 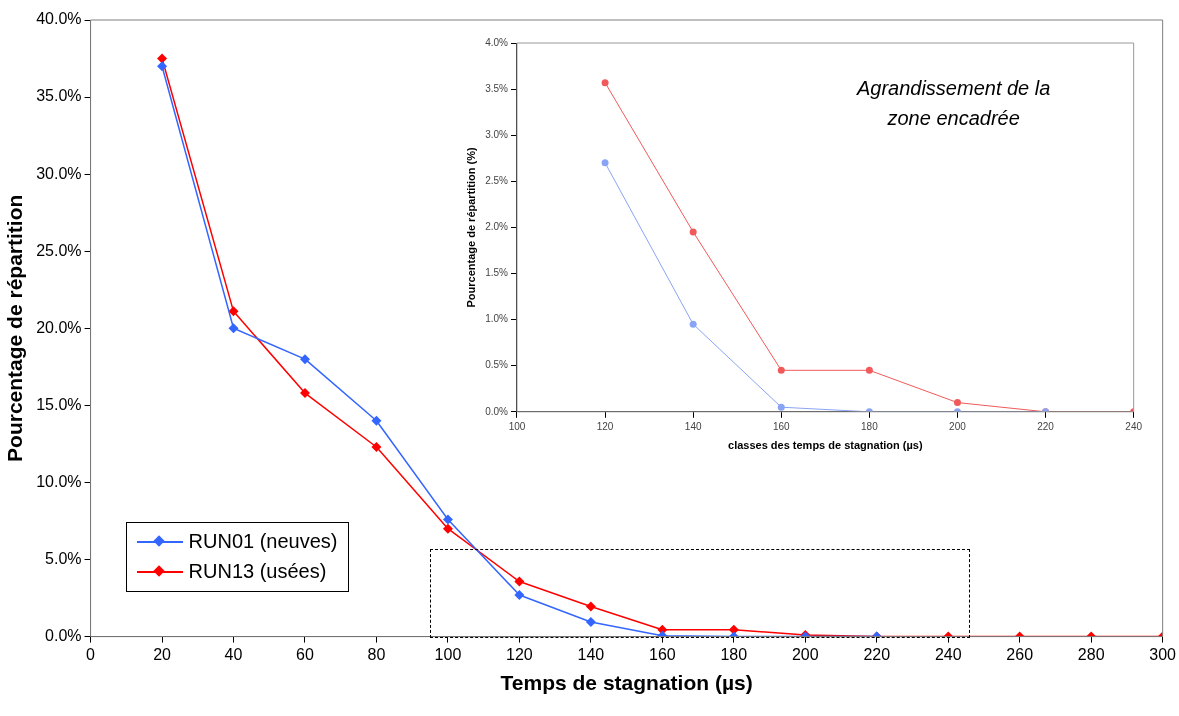 I want to click on y-axis-title: Pourcentage de répartition, so click(x=15, y=328).